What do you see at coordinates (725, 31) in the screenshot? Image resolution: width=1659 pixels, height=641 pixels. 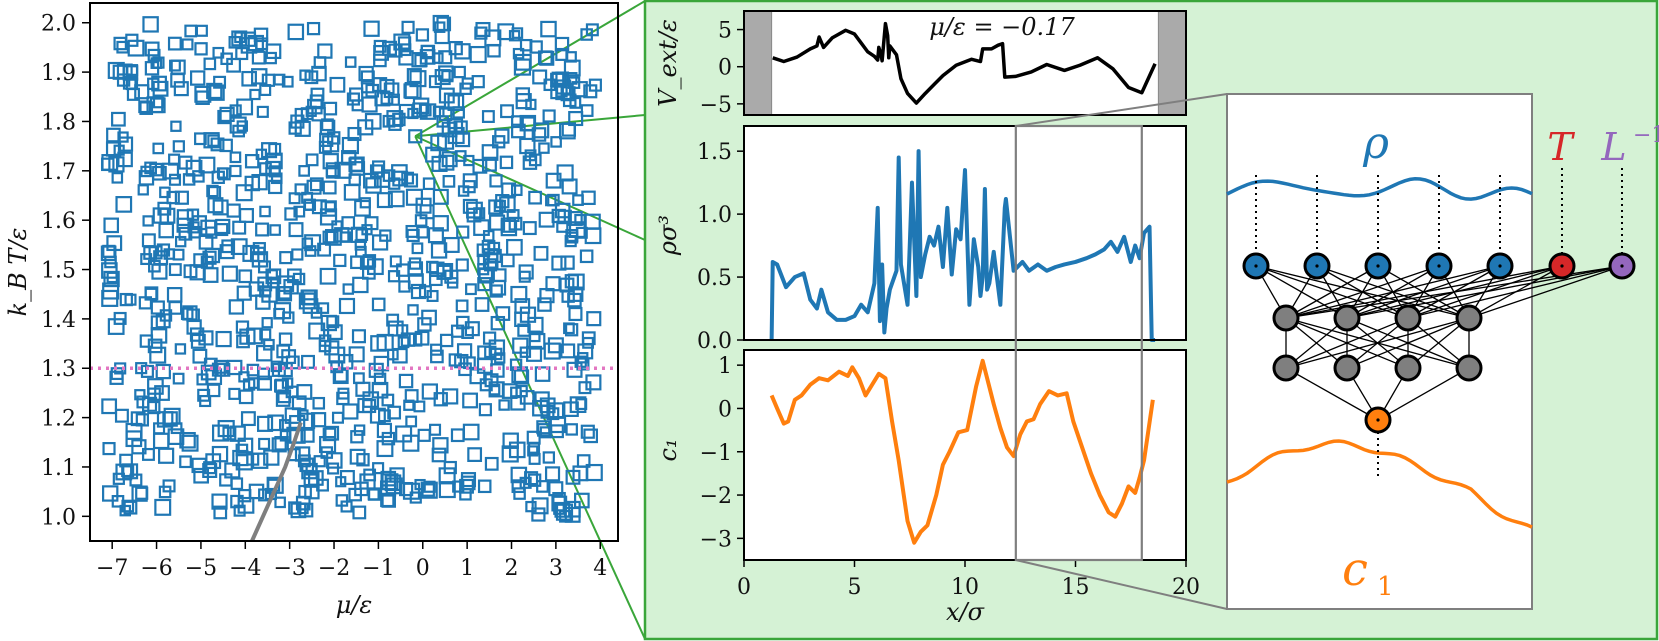 I see `y-tick-label: 5` at bounding box center [725, 31].